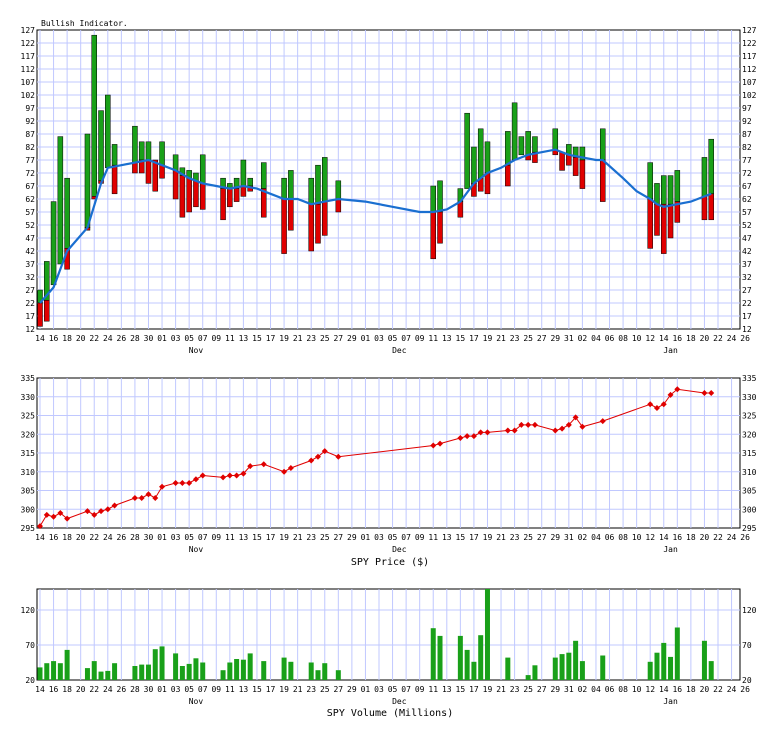 This screenshot has width=784, height=729. Describe the element at coordinates (515, 338) in the screenshot. I see `indicator-xtick-label: 23` at that location.